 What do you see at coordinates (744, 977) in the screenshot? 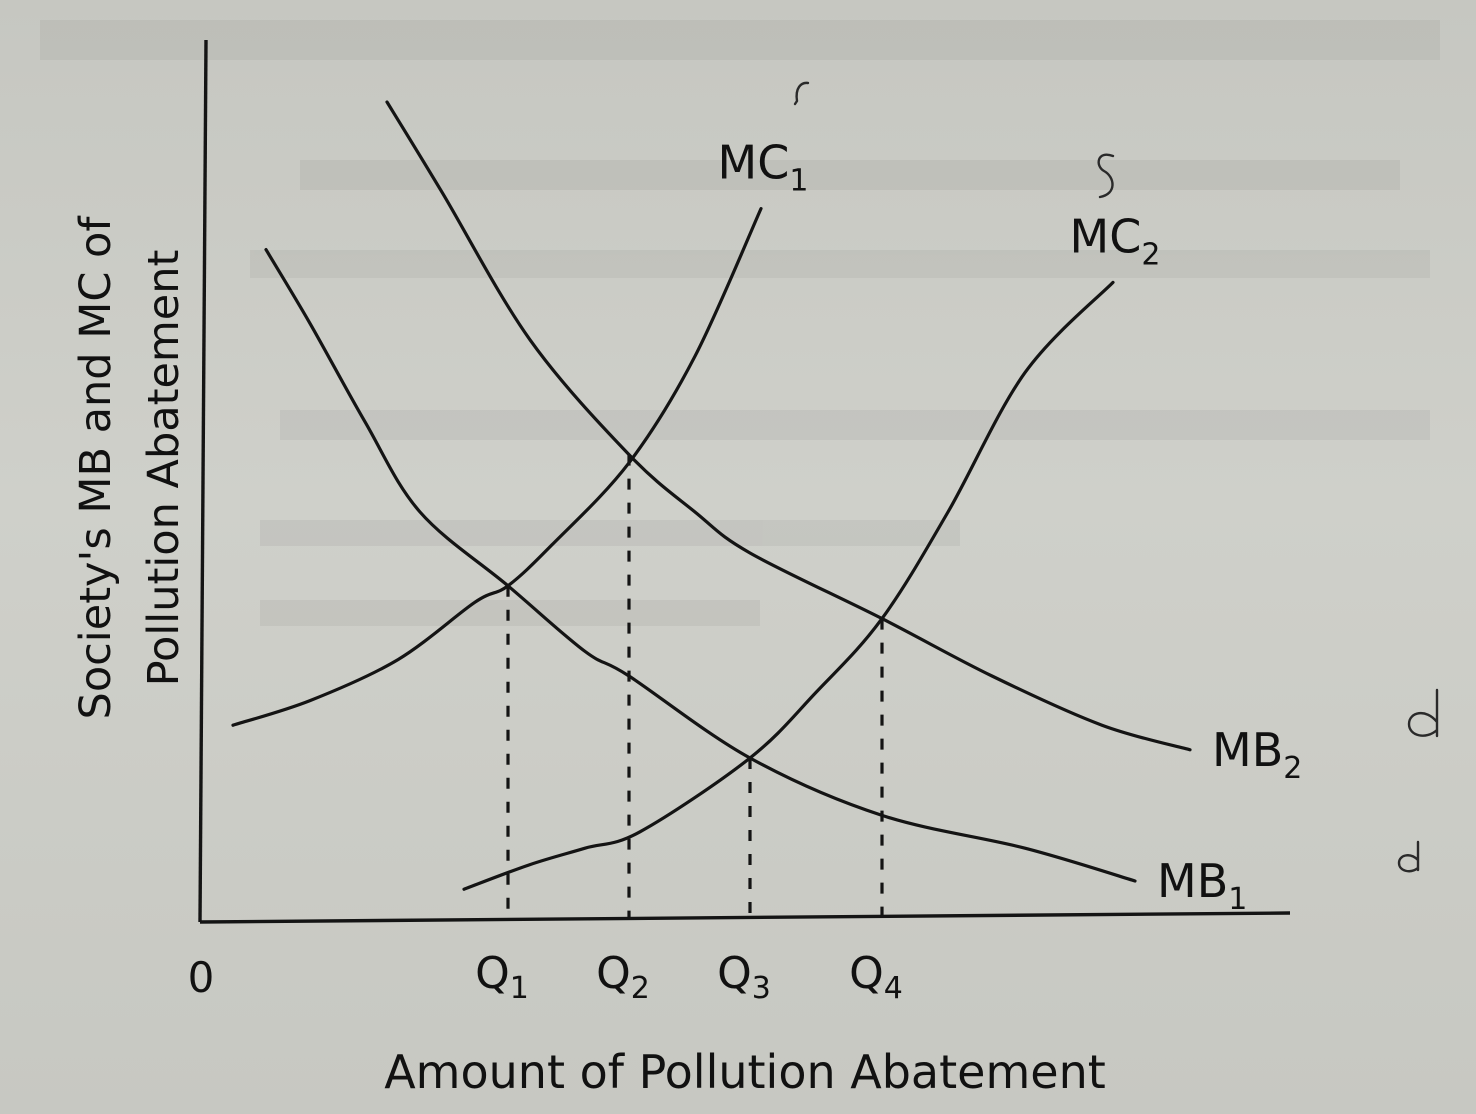
I see `x-tick-label: Q3` at bounding box center [744, 977].